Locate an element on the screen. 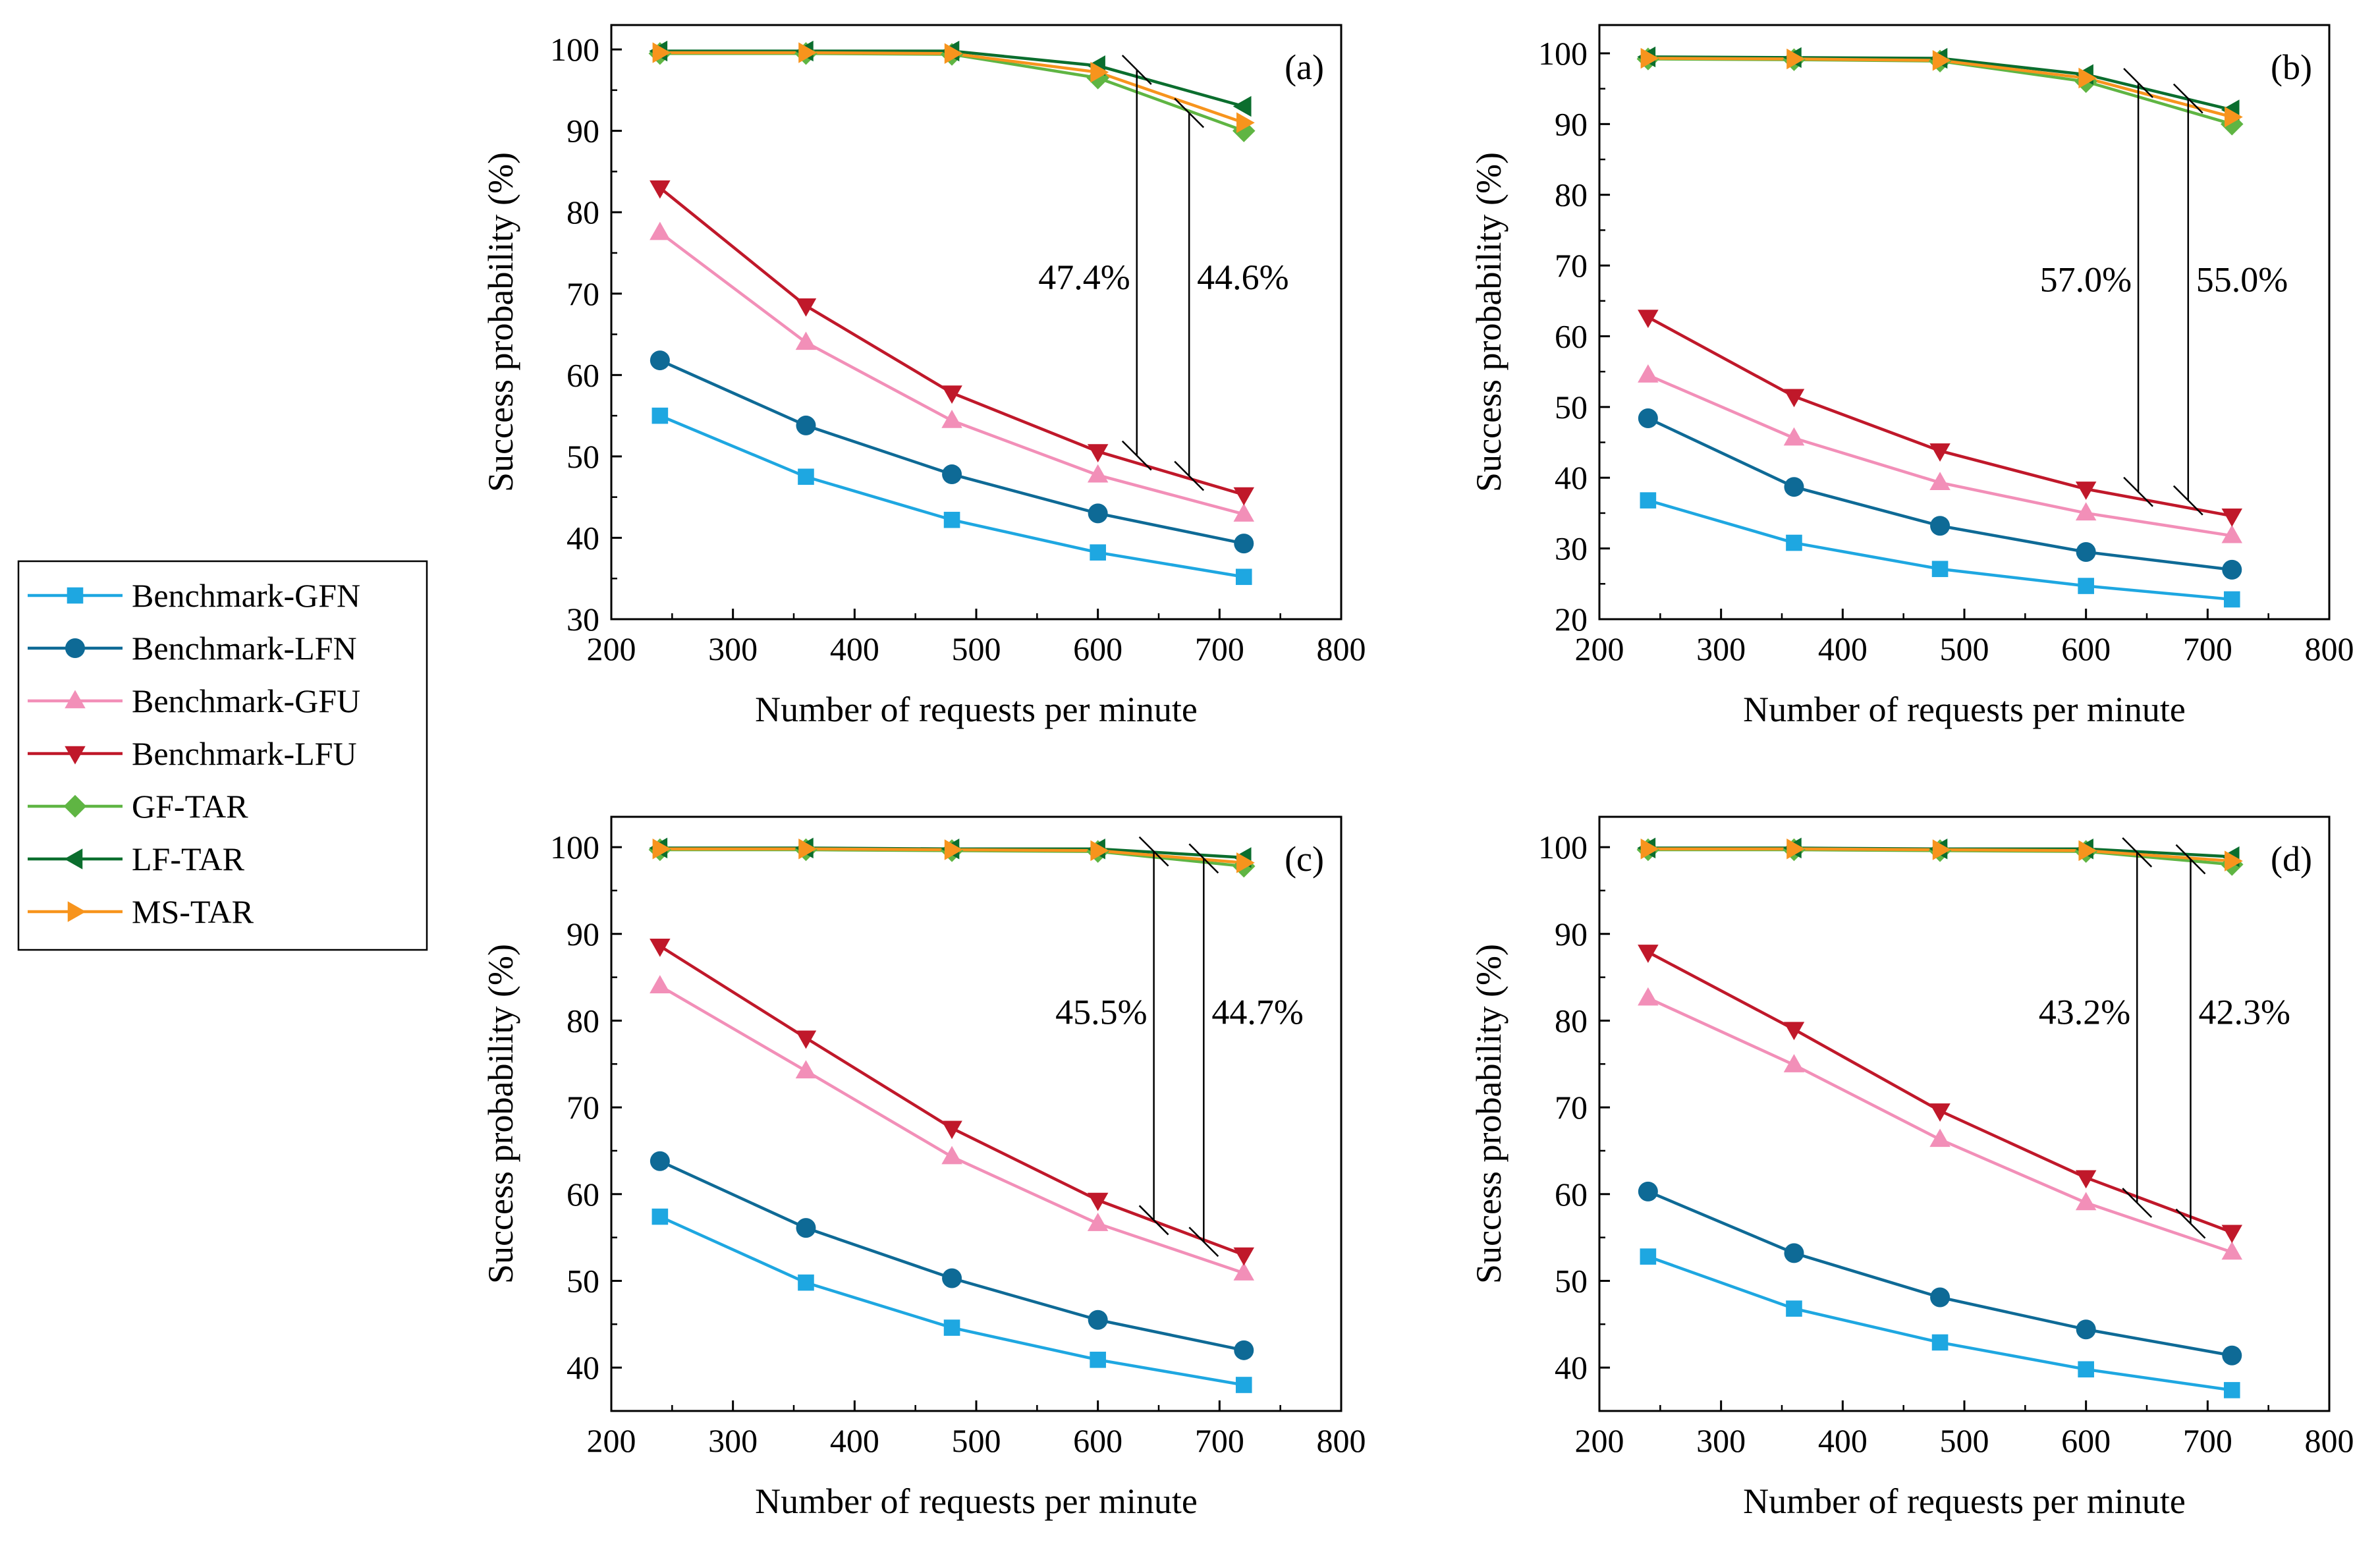  legend-label: Benchmark-GFN is located at coordinates (246, 595).